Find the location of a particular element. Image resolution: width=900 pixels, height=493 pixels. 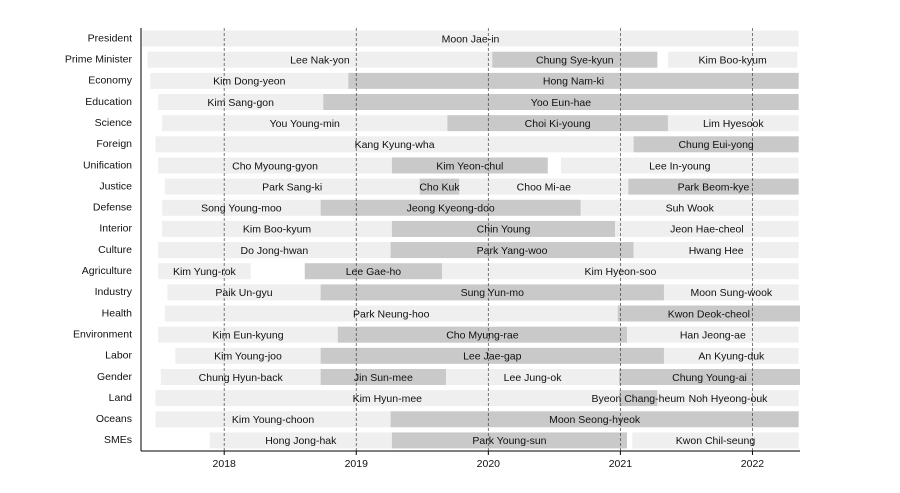

bar-label: Yoo Eun-hae is located at coordinates (561, 103).